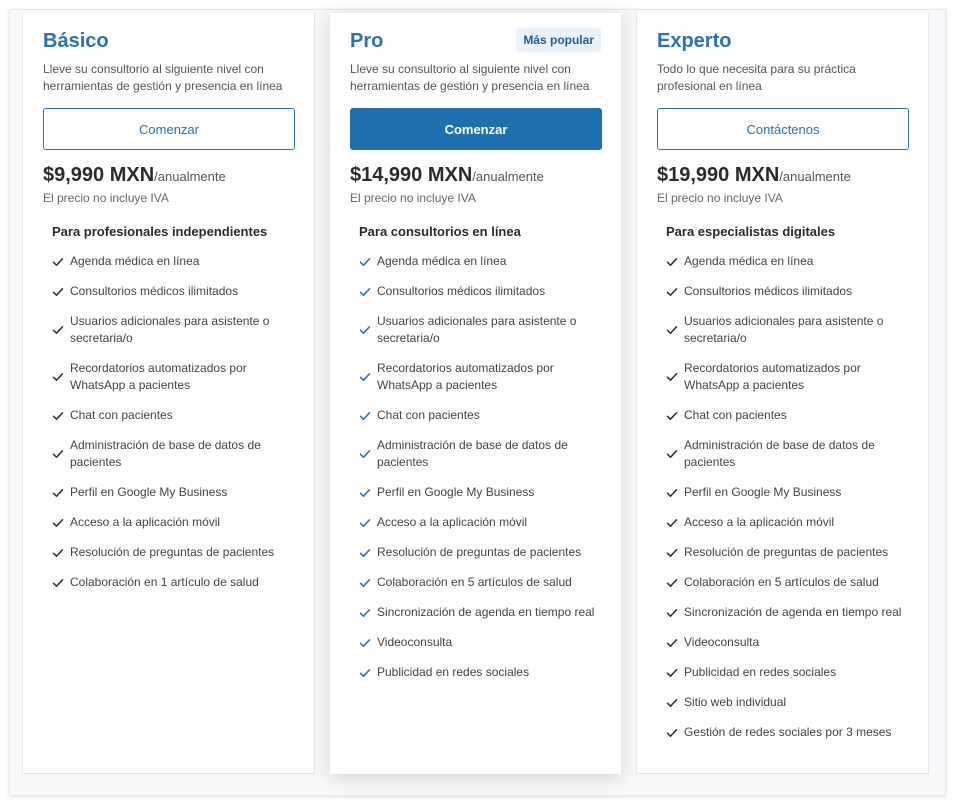  Describe the element at coordinates (440, 231) in the screenshot. I see `features-title: Para consultorios en línea` at that location.